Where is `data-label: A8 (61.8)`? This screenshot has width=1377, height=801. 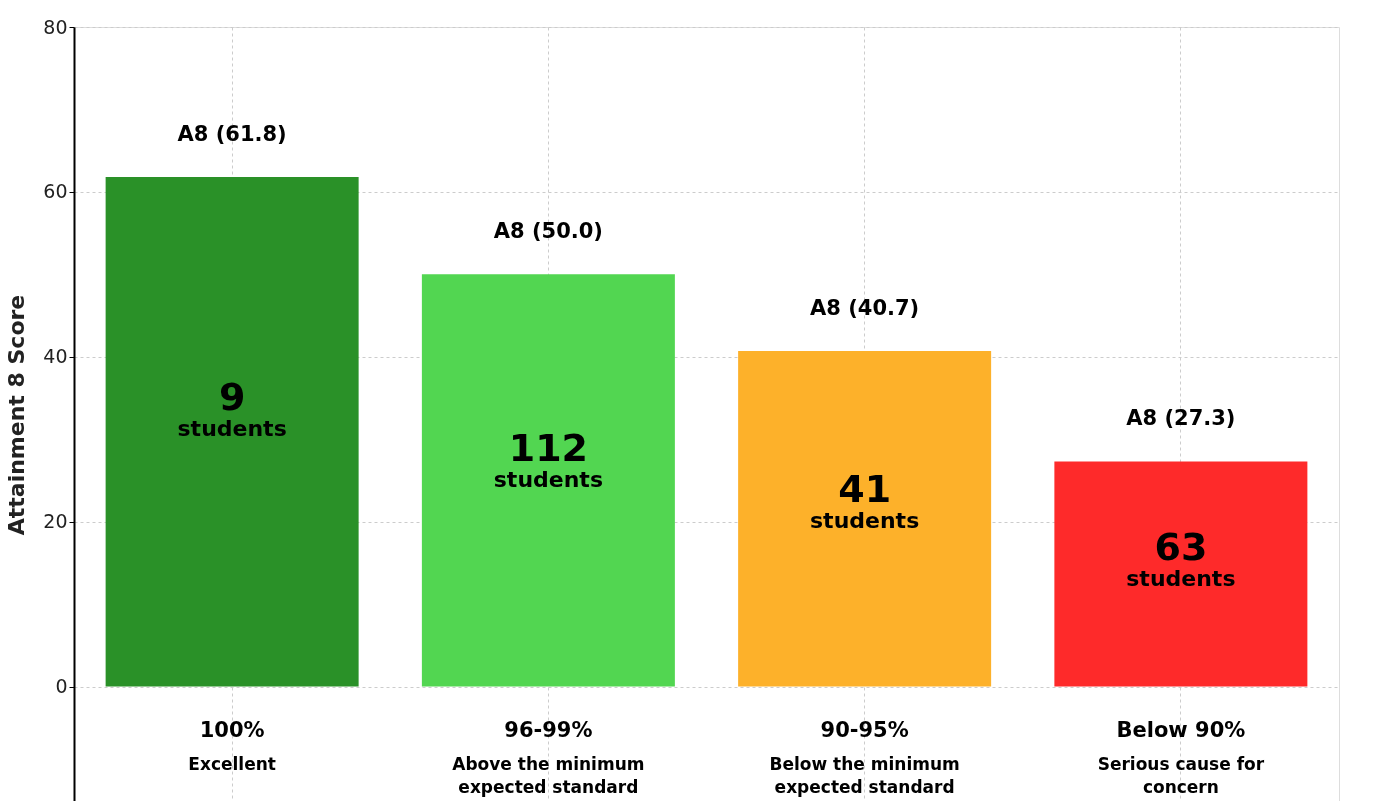 data-label: A8 (61.8) is located at coordinates (232, 134).